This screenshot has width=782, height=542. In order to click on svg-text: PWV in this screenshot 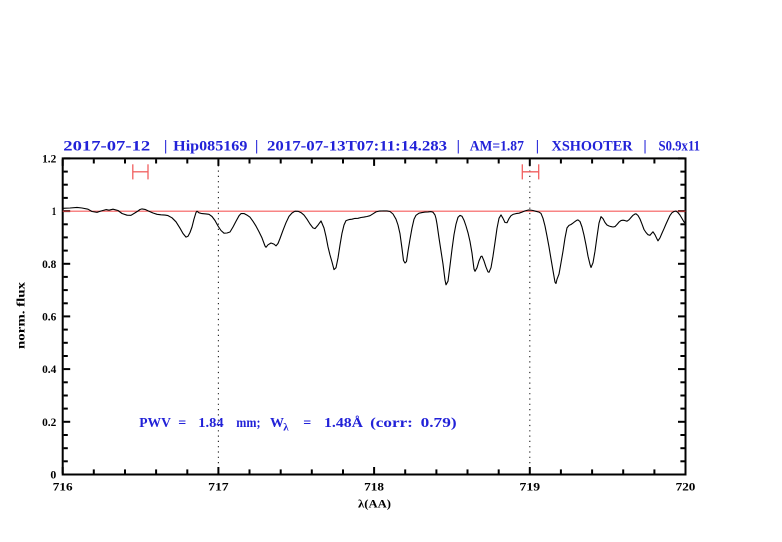, I will do `click(155, 423)`.